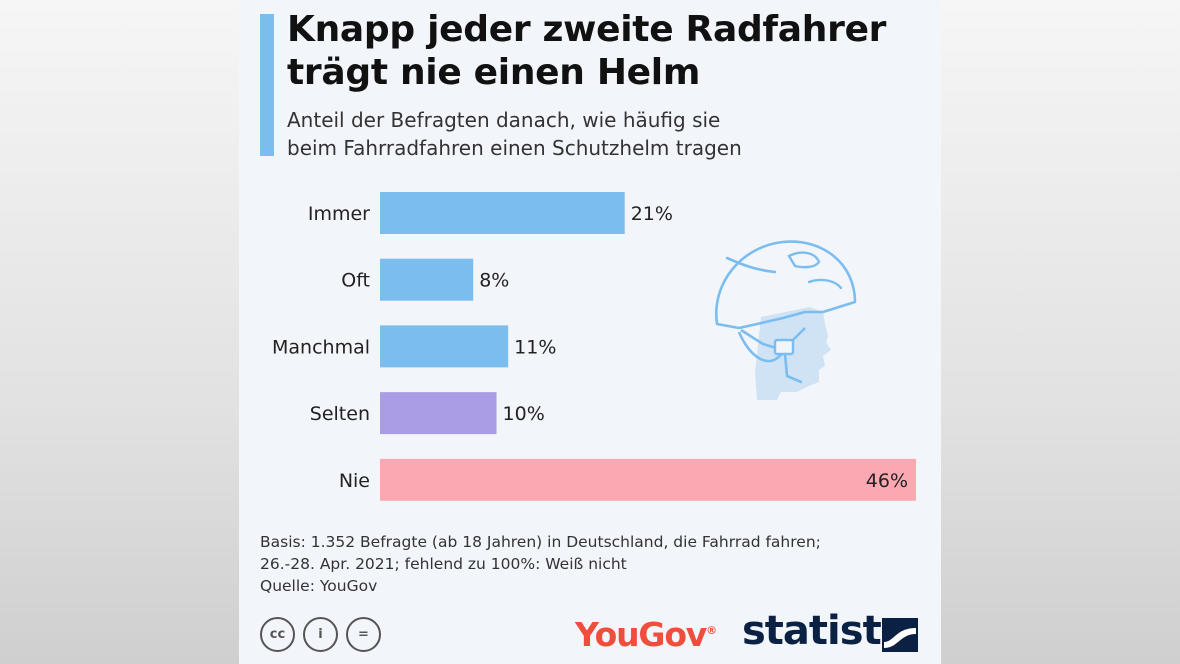 The image size is (1180, 664). I want to click on yougov-logo: YouGov®, so click(646, 634).